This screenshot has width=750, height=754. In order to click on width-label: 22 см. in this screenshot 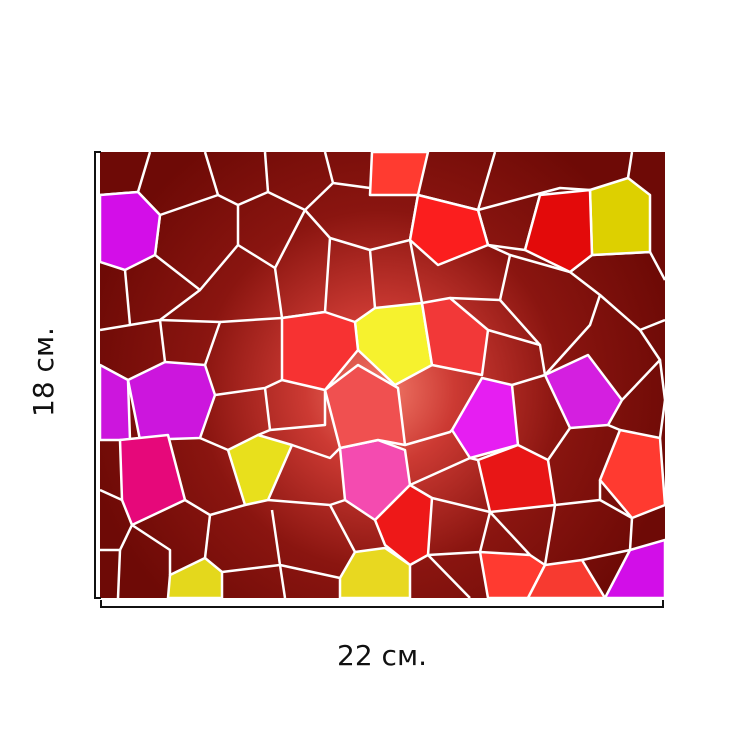, I will do `click(382, 655)`.